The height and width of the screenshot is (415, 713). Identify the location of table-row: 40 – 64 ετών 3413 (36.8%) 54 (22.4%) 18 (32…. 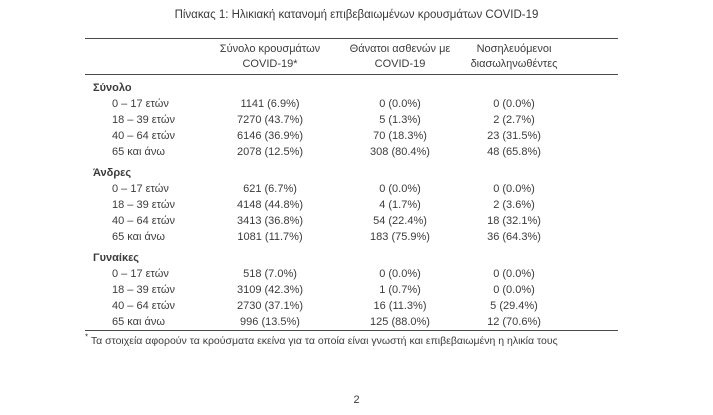
(351, 221).